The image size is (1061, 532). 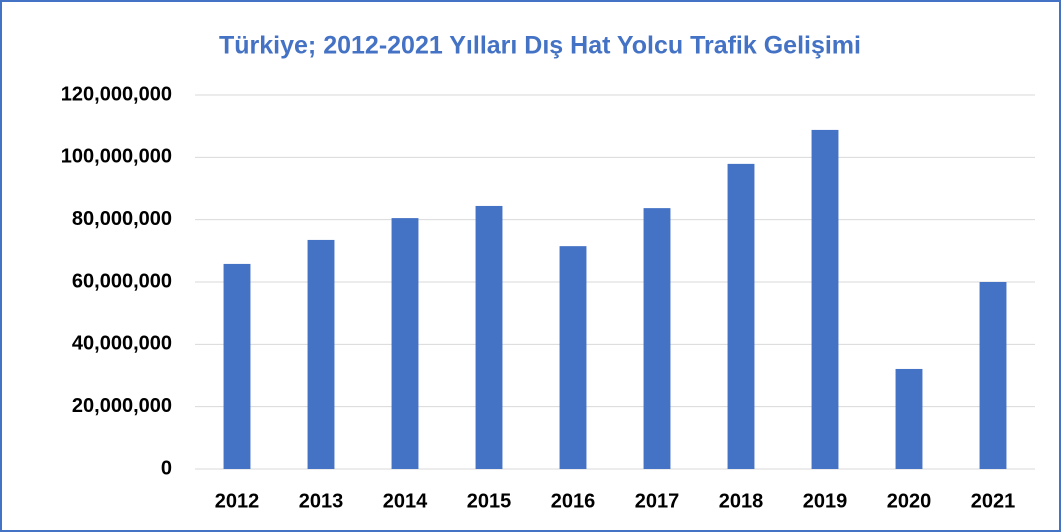 I want to click on x-tick-label: 2018, so click(x=741, y=501).